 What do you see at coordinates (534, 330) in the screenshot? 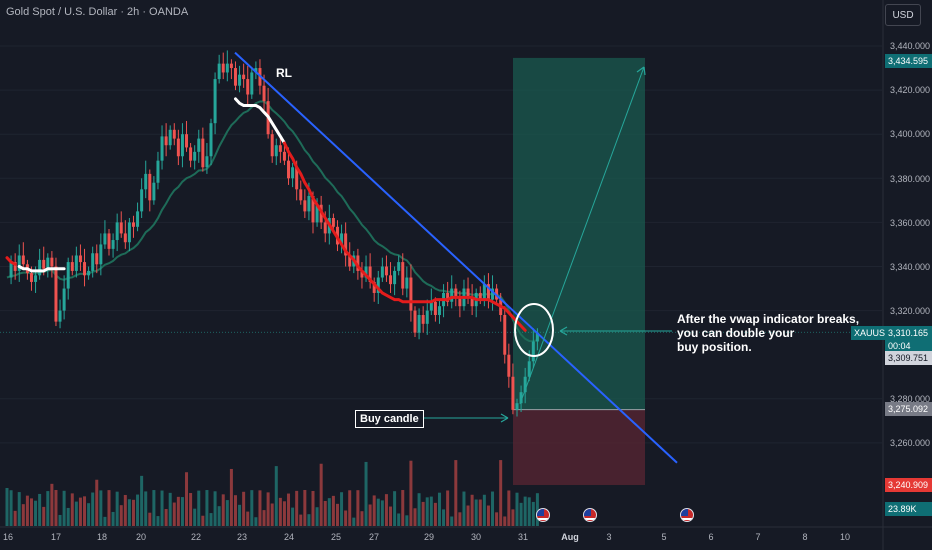
I see `breakout-circle` at bounding box center [534, 330].